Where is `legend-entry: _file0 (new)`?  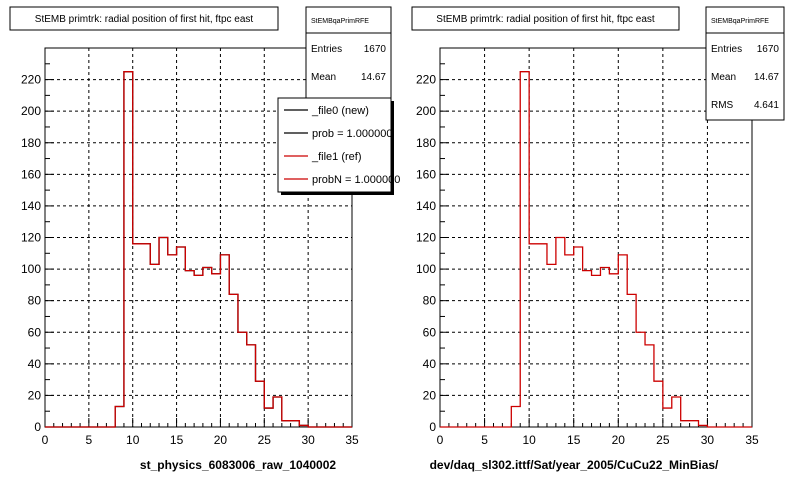
legend-entry: _file0 (new) is located at coordinates (340, 111).